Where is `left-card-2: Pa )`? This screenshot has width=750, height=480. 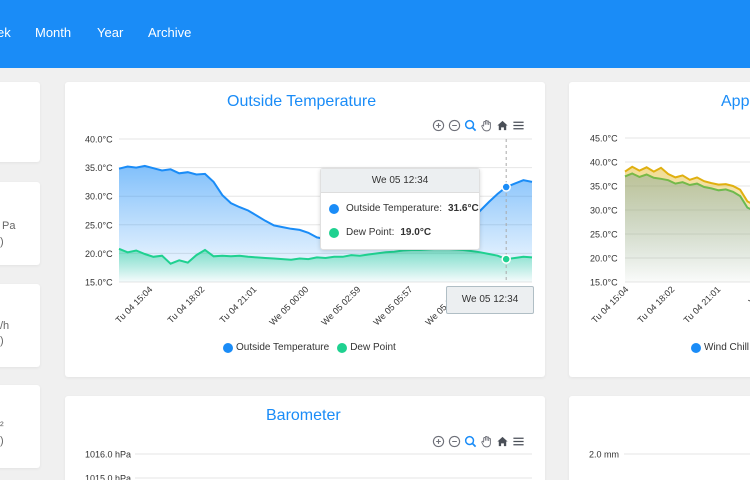
left-card-2: Pa ) is located at coordinates (20, 223).